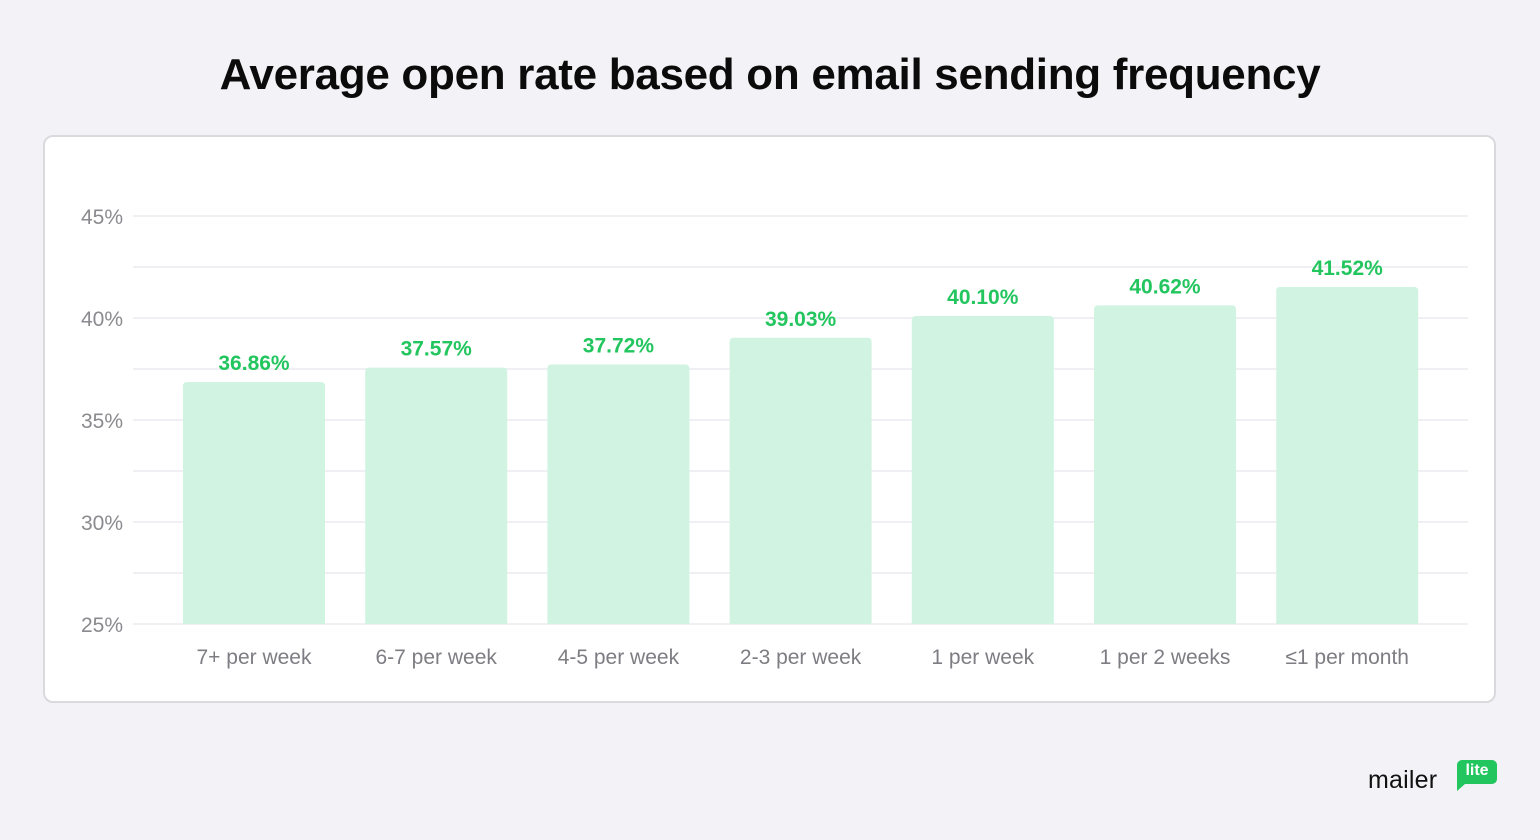  What do you see at coordinates (436, 657) in the screenshot?
I see `x-tick-label: 6-7 per week` at bounding box center [436, 657].